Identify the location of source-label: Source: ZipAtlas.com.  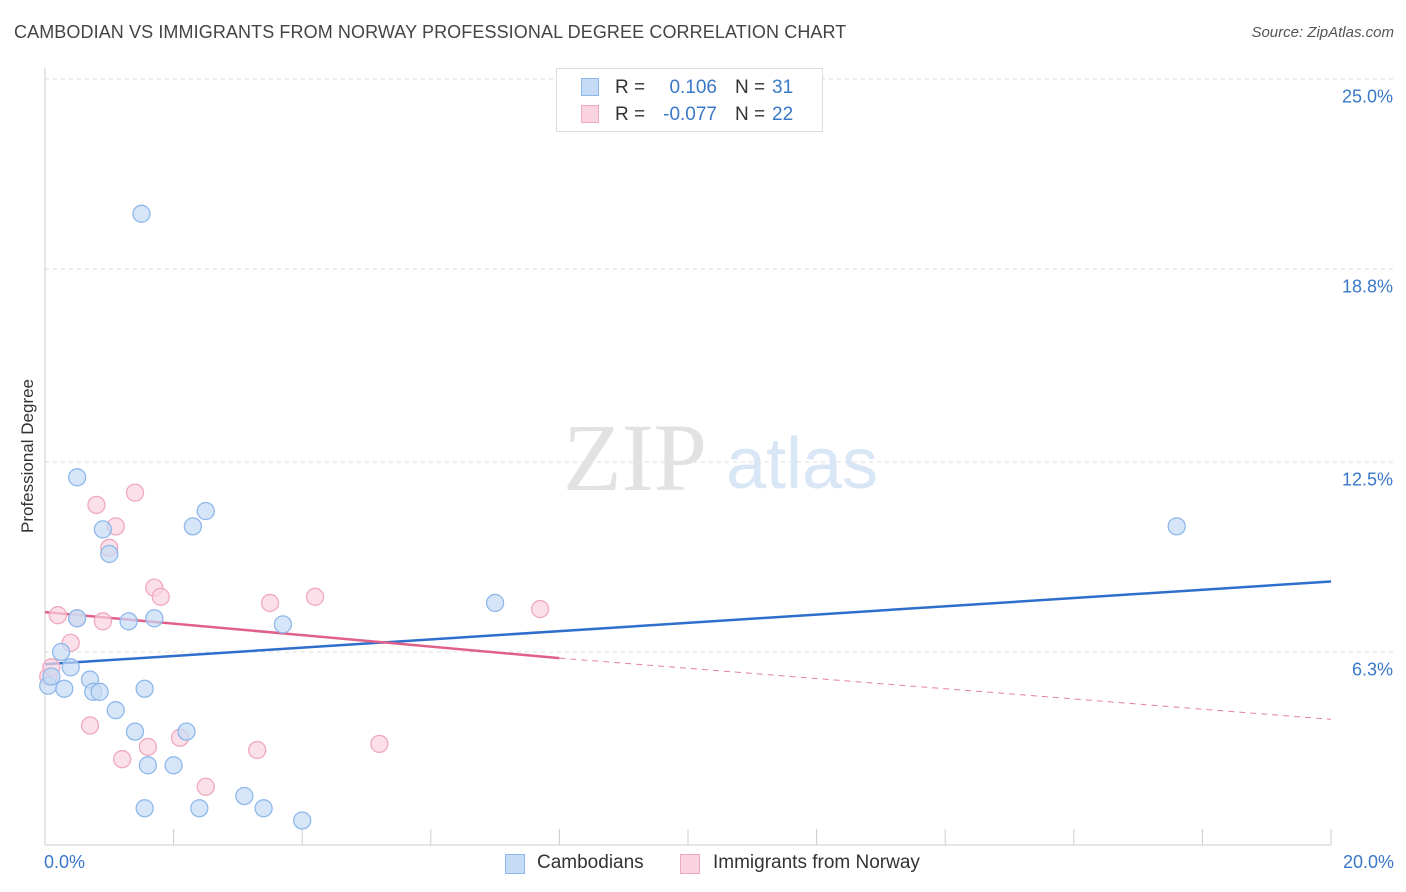
(1322, 32).